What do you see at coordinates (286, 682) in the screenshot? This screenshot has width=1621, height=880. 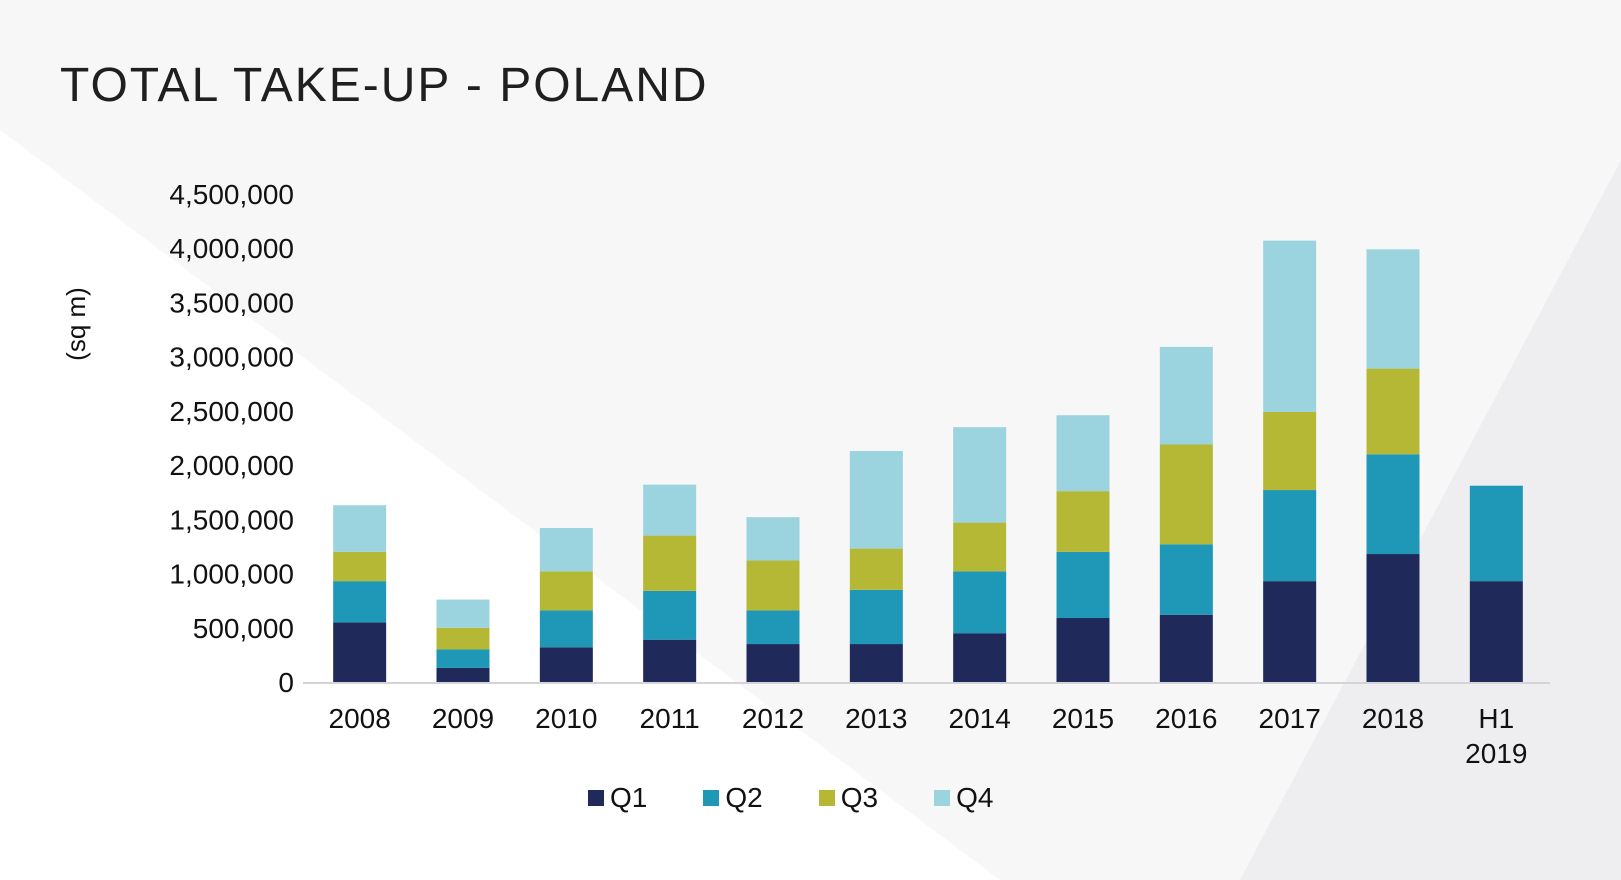 I see `y-tick-label: 0` at bounding box center [286, 682].